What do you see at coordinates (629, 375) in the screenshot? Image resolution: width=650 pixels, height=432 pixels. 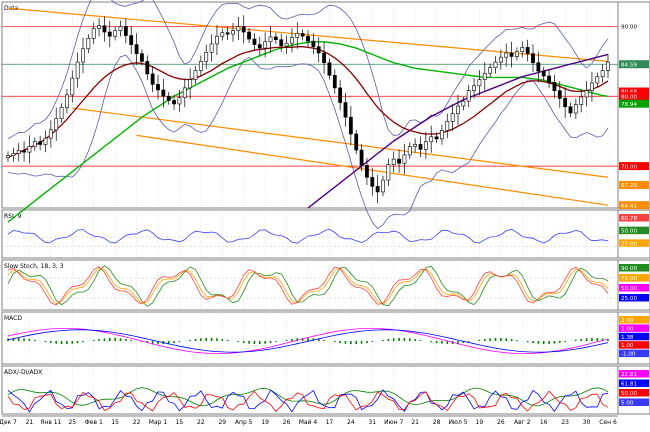 I see `indicator-axis-label: 22.81` at bounding box center [629, 375].